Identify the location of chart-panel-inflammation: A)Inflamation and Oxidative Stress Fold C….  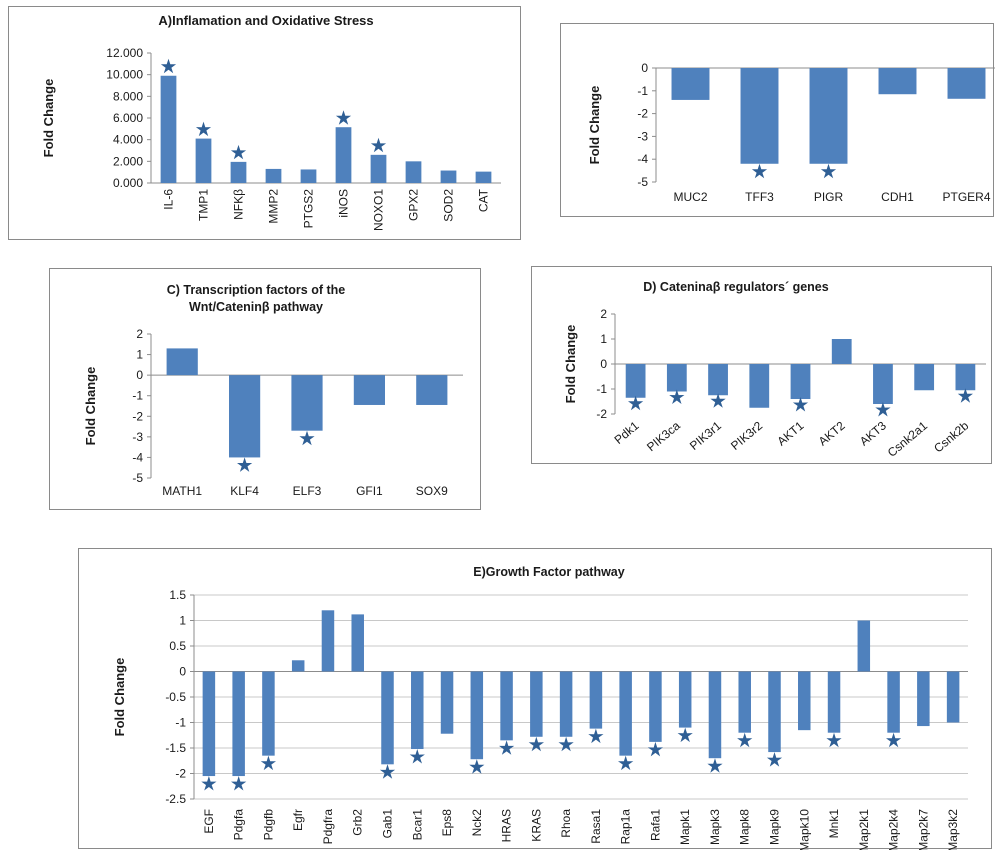
(264, 123).